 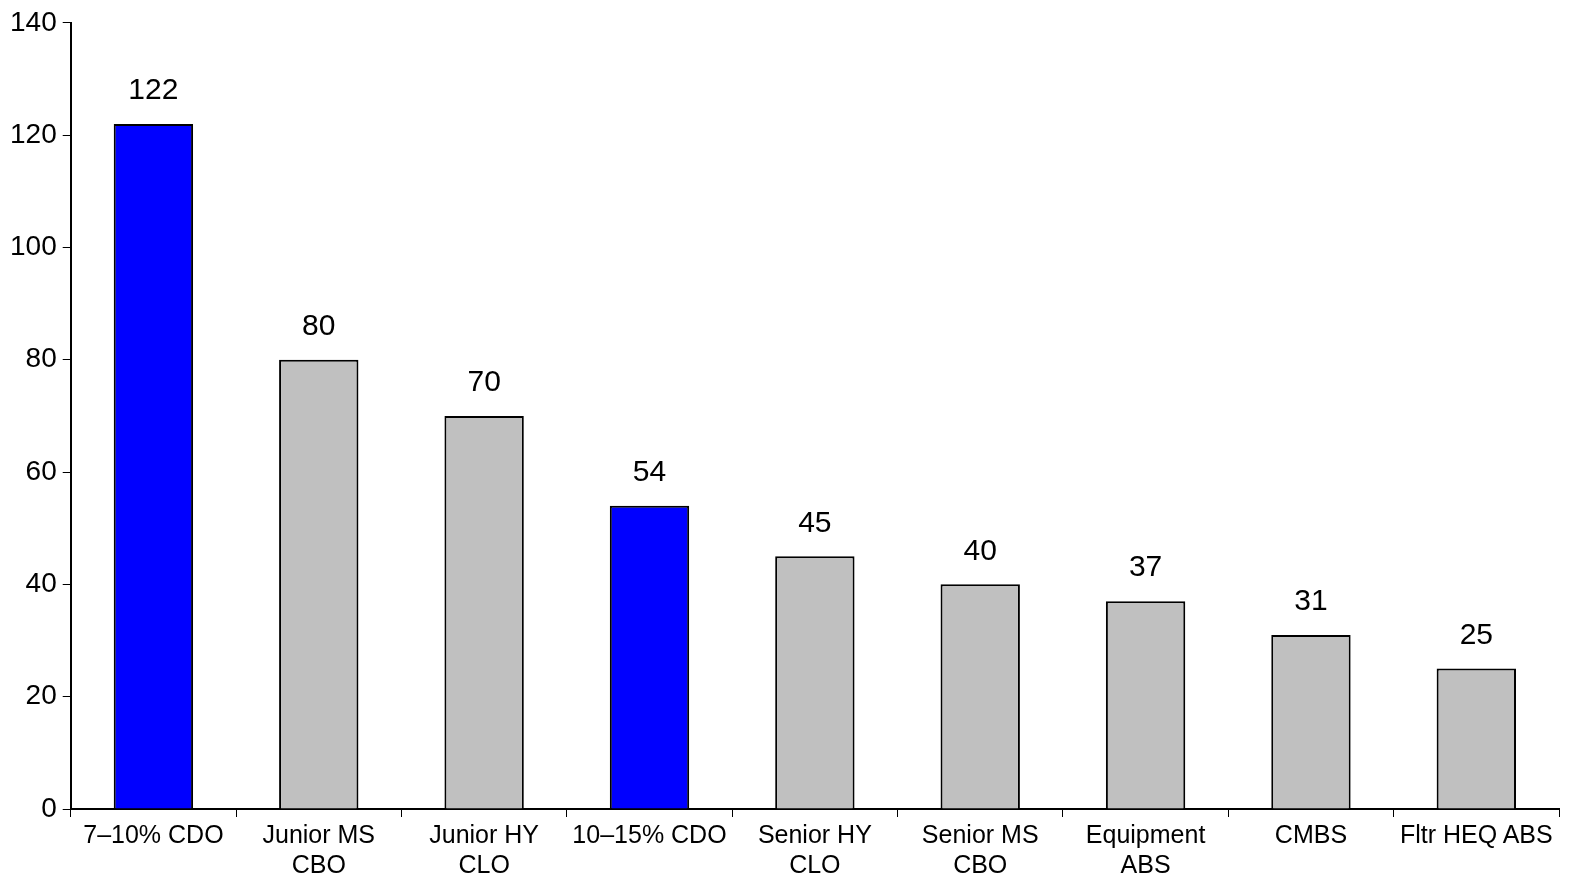 What do you see at coordinates (41, 695) in the screenshot?
I see `y-tick-label: 20` at bounding box center [41, 695].